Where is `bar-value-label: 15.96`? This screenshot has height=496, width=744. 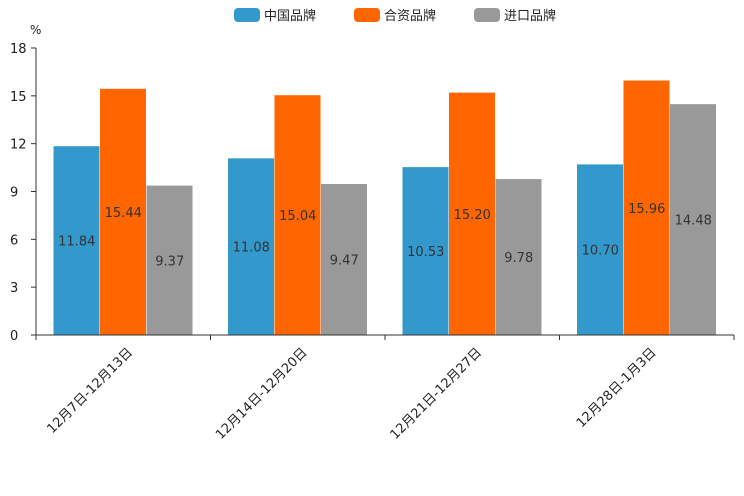
bar-value-label: 15.96 is located at coordinates (646, 209).